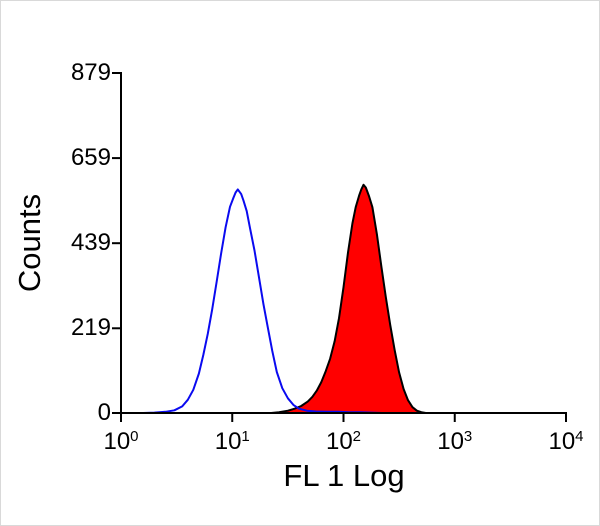  I want to click on y-tick-label: 879, so click(90, 72).